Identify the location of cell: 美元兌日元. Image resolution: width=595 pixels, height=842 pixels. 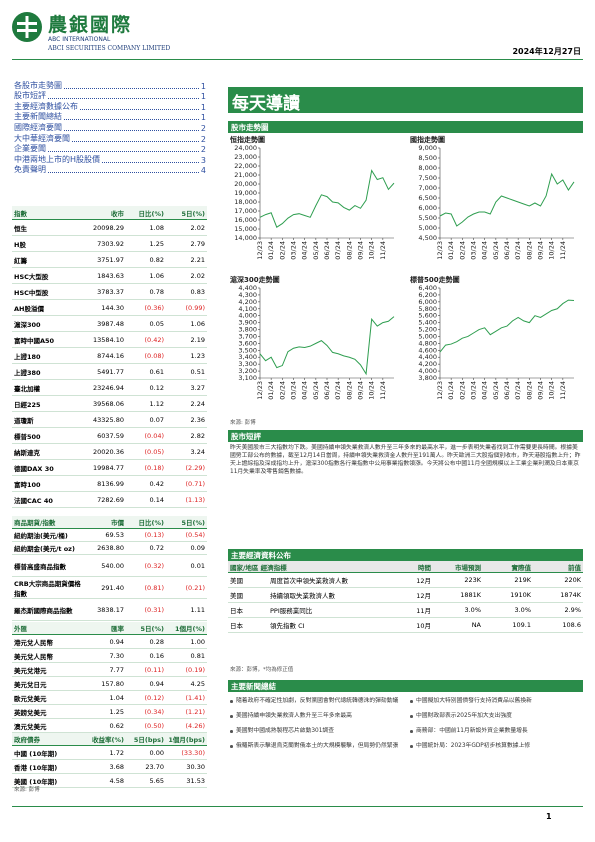
(30, 684).